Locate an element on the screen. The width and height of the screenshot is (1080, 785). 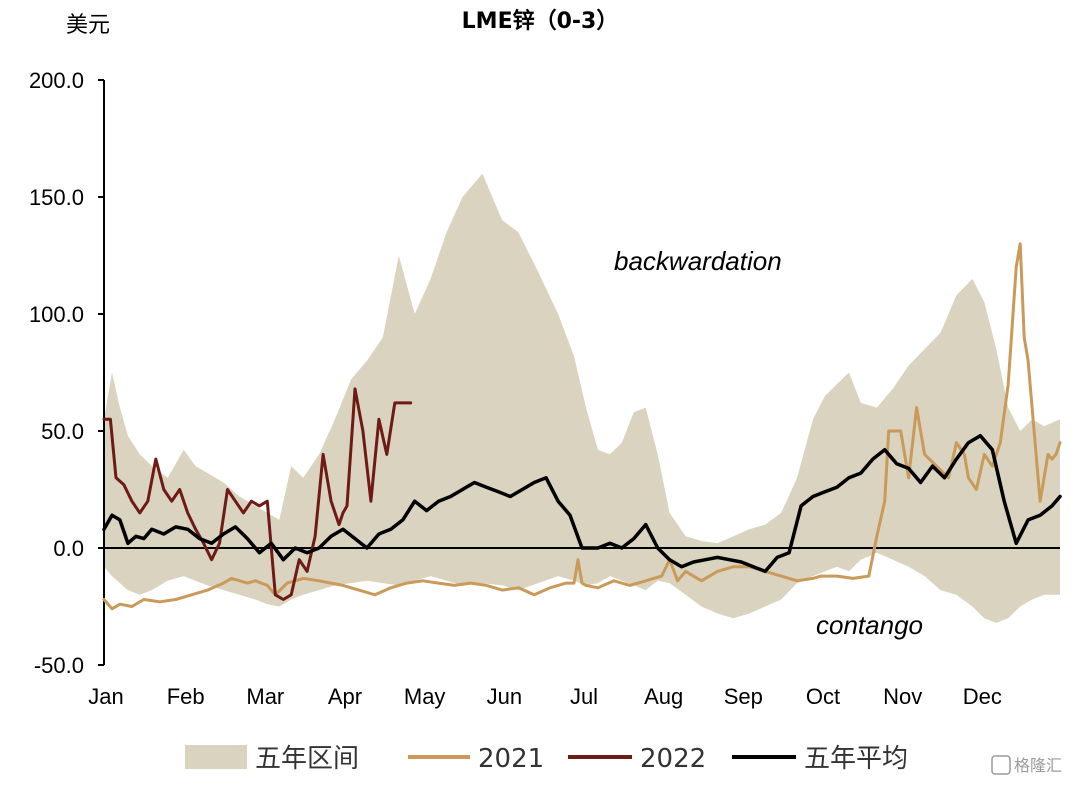
x-tick-label: Nov is located at coordinates (902, 696).